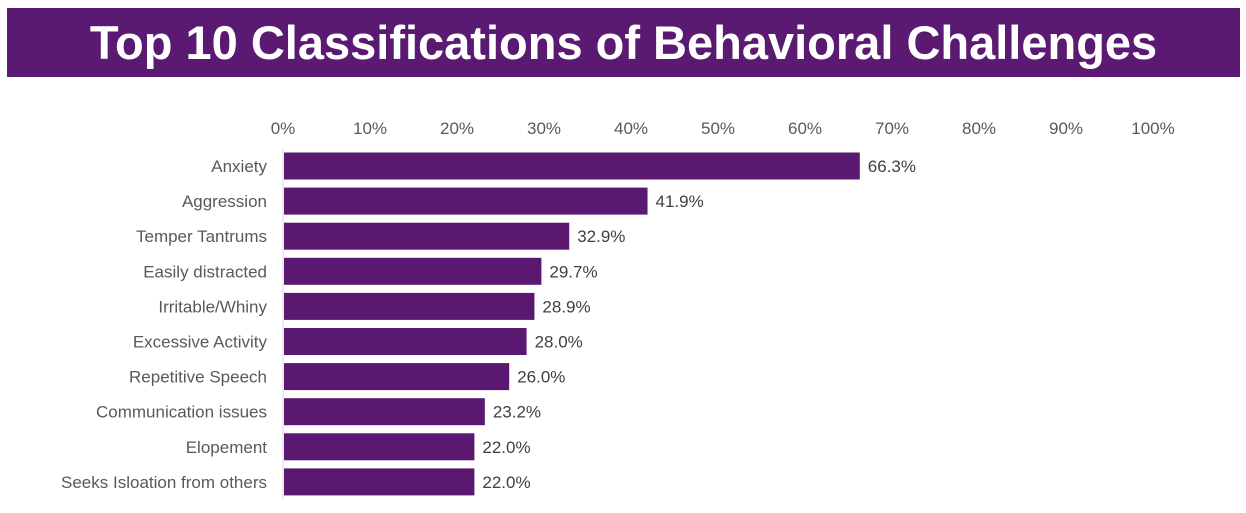 This screenshot has width=1246, height=513. What do you see at coordinates (200, 342) in the screenshot?
I see `category-label: Excessive Activity` at bounding box center [200, 342].